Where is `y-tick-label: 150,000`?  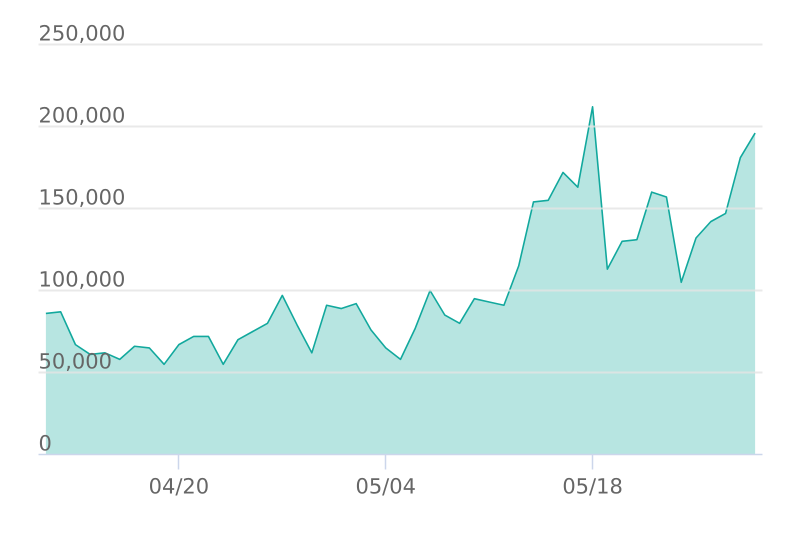 y-tick-label: 150,000 is located at coordinates (82, 198).